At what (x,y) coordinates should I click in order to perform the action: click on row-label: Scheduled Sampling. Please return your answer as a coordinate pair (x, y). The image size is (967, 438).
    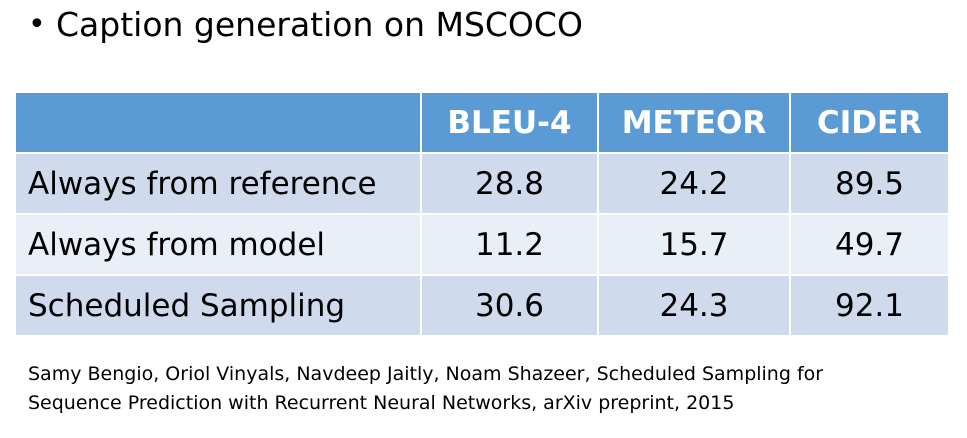
    Looking at the image, I should click on (218, 305).